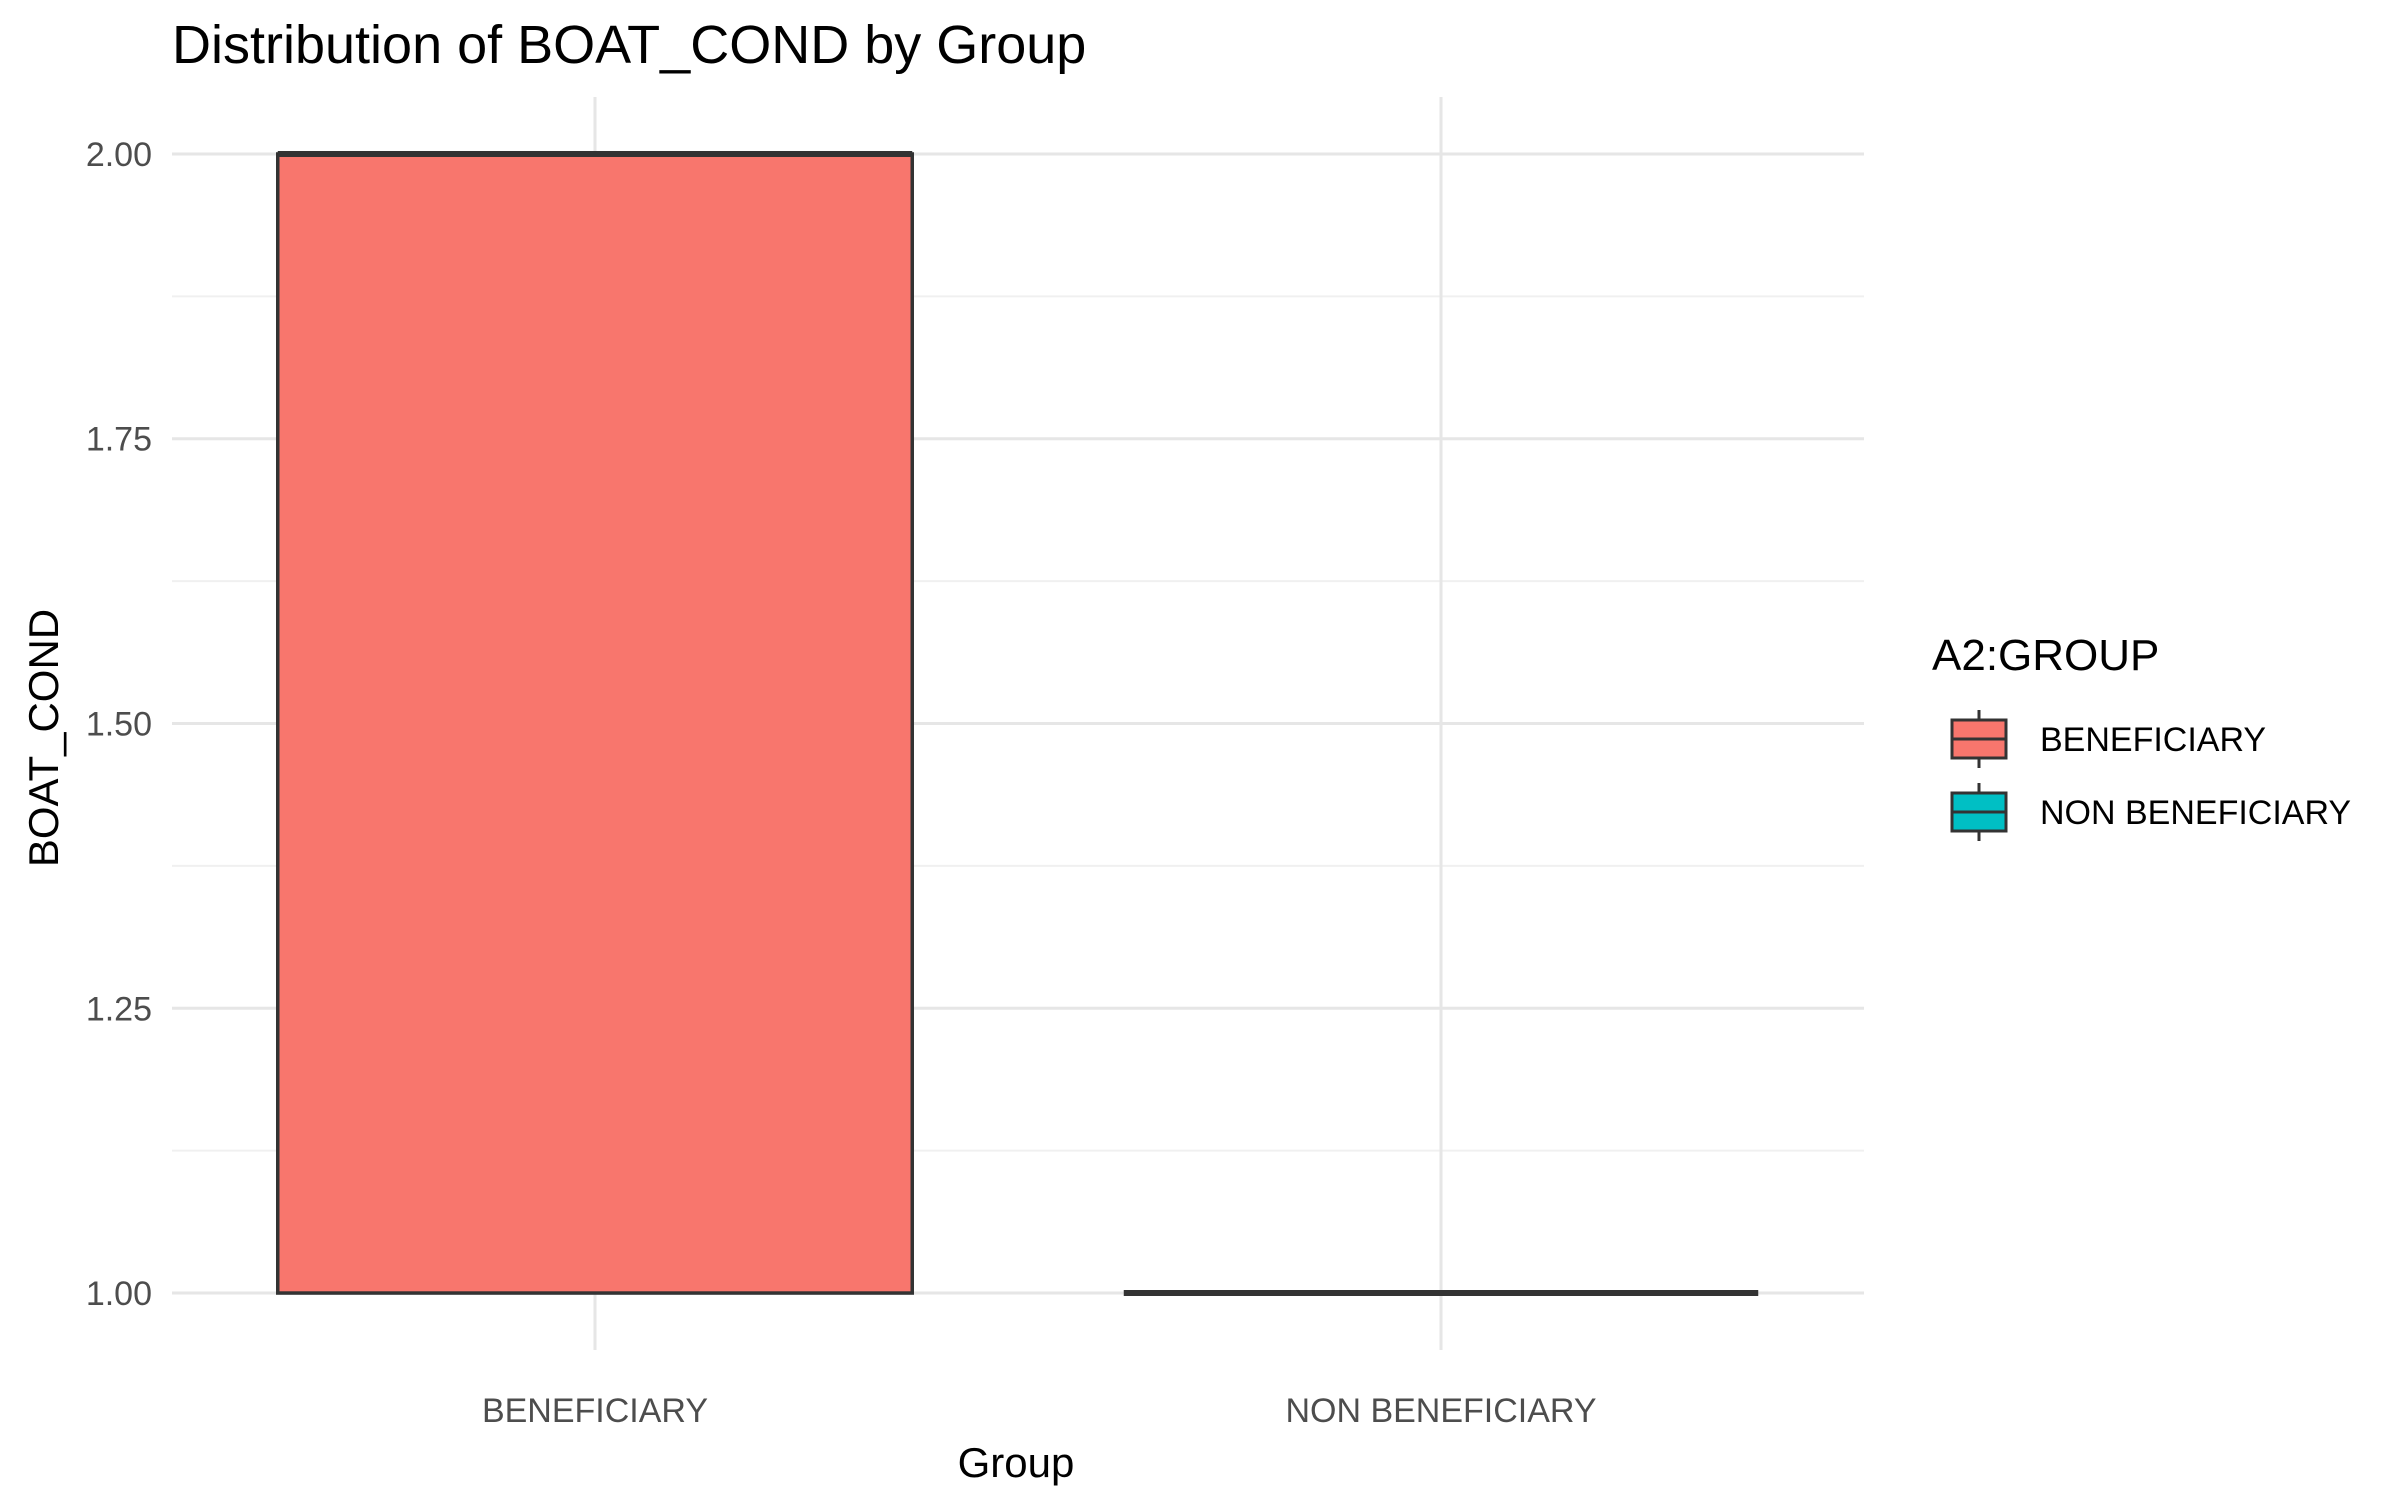  What do you see at coordinates (2045, 655) in the screenshot?
I see `legend-title: A2:GROUP` at bounding box center [2045, 655].